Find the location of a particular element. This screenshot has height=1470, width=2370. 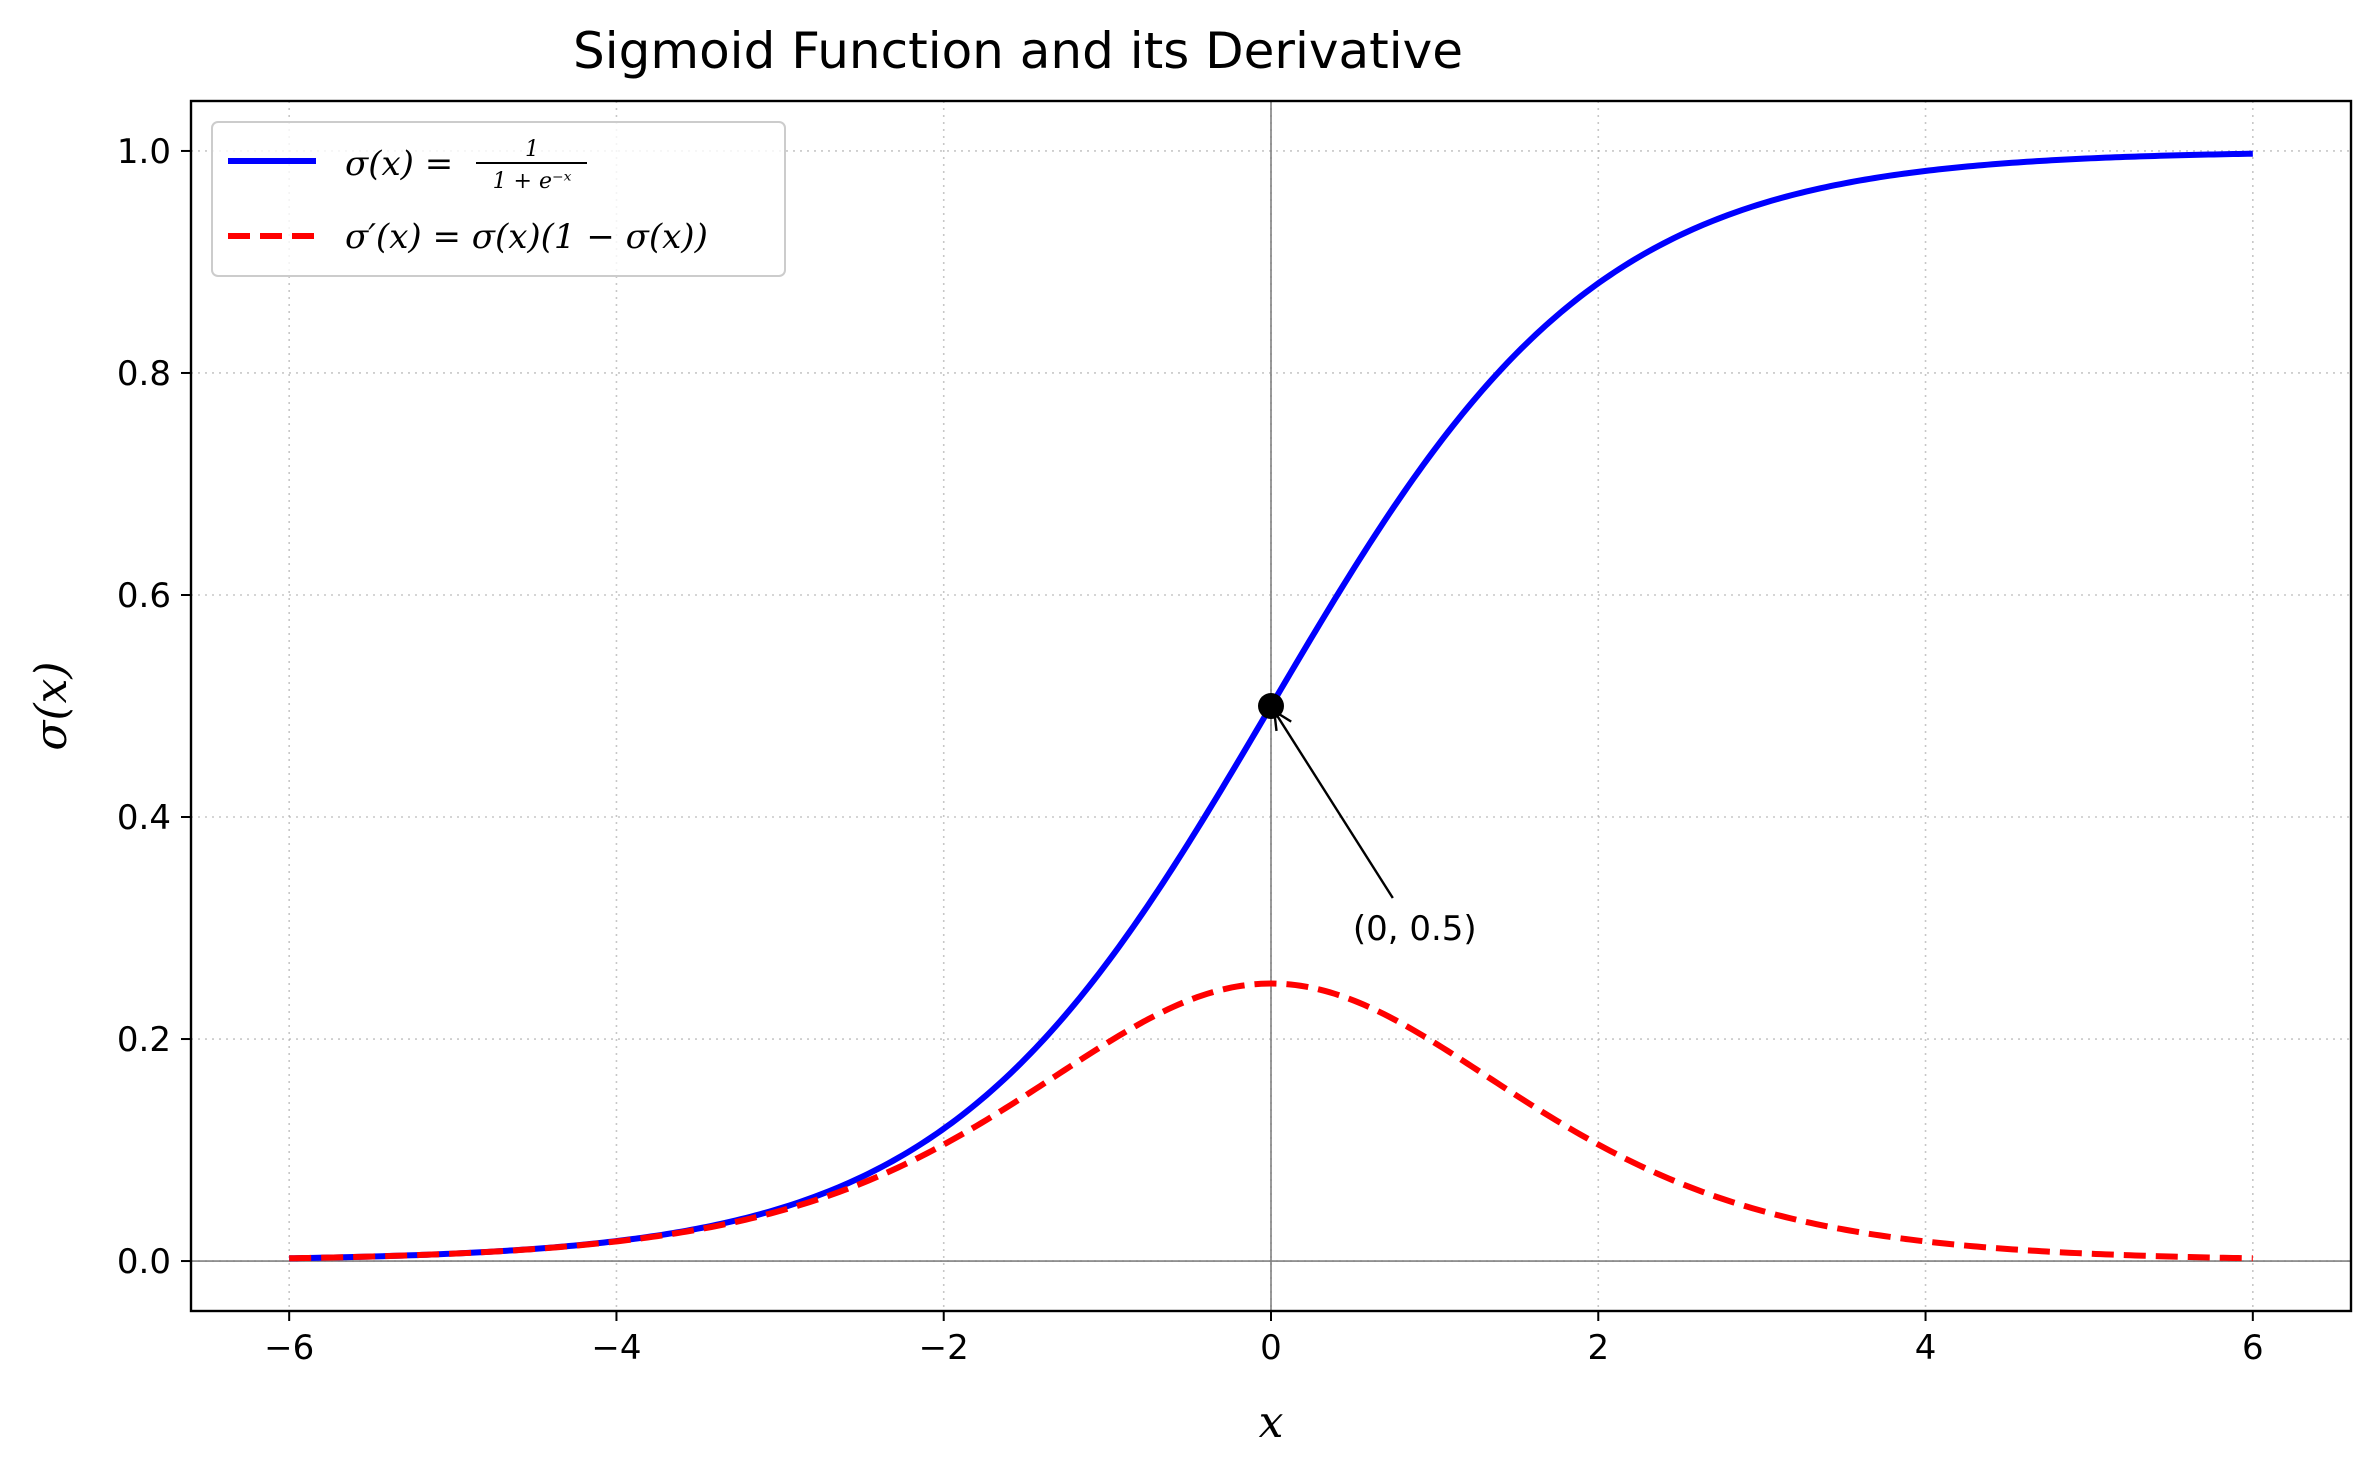

legend-derivative-label: σ′(x) = σ(x)(1 − σ(x)) is located at coordinates (526, 237).